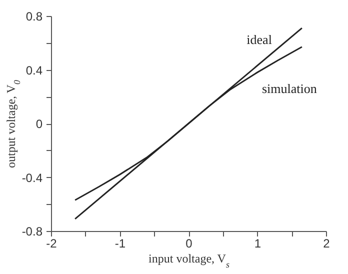 The image size is (348, 274). Describe the element at coordinates (326, 243) in the screenshot. I see `x-tick-label: 2` at that location.